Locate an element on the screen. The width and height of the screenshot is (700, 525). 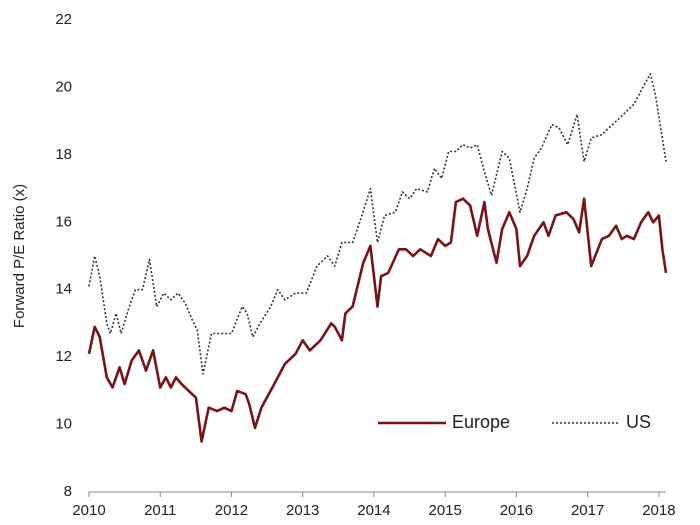
y-tick-label: 8 is located at coordinates (68, 491).